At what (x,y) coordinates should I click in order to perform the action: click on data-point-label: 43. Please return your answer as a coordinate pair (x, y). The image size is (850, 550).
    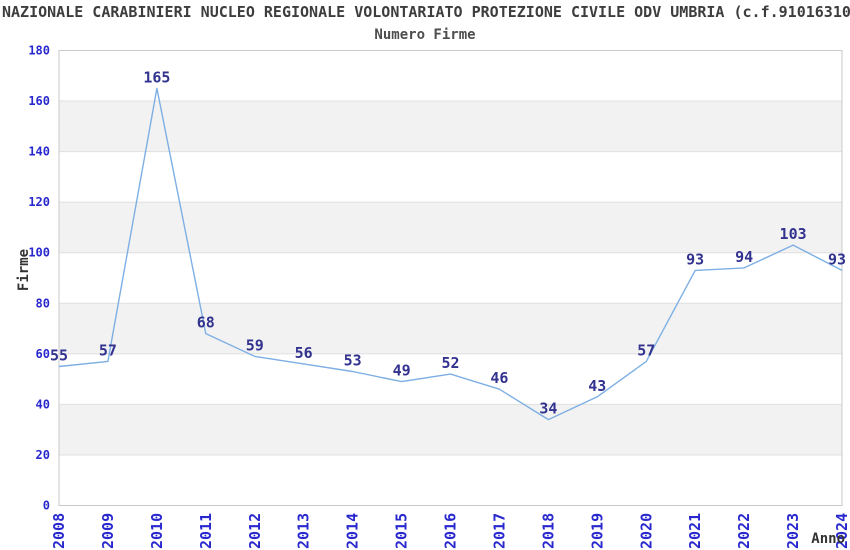
    Looking at the image, I should click on (597, 386).